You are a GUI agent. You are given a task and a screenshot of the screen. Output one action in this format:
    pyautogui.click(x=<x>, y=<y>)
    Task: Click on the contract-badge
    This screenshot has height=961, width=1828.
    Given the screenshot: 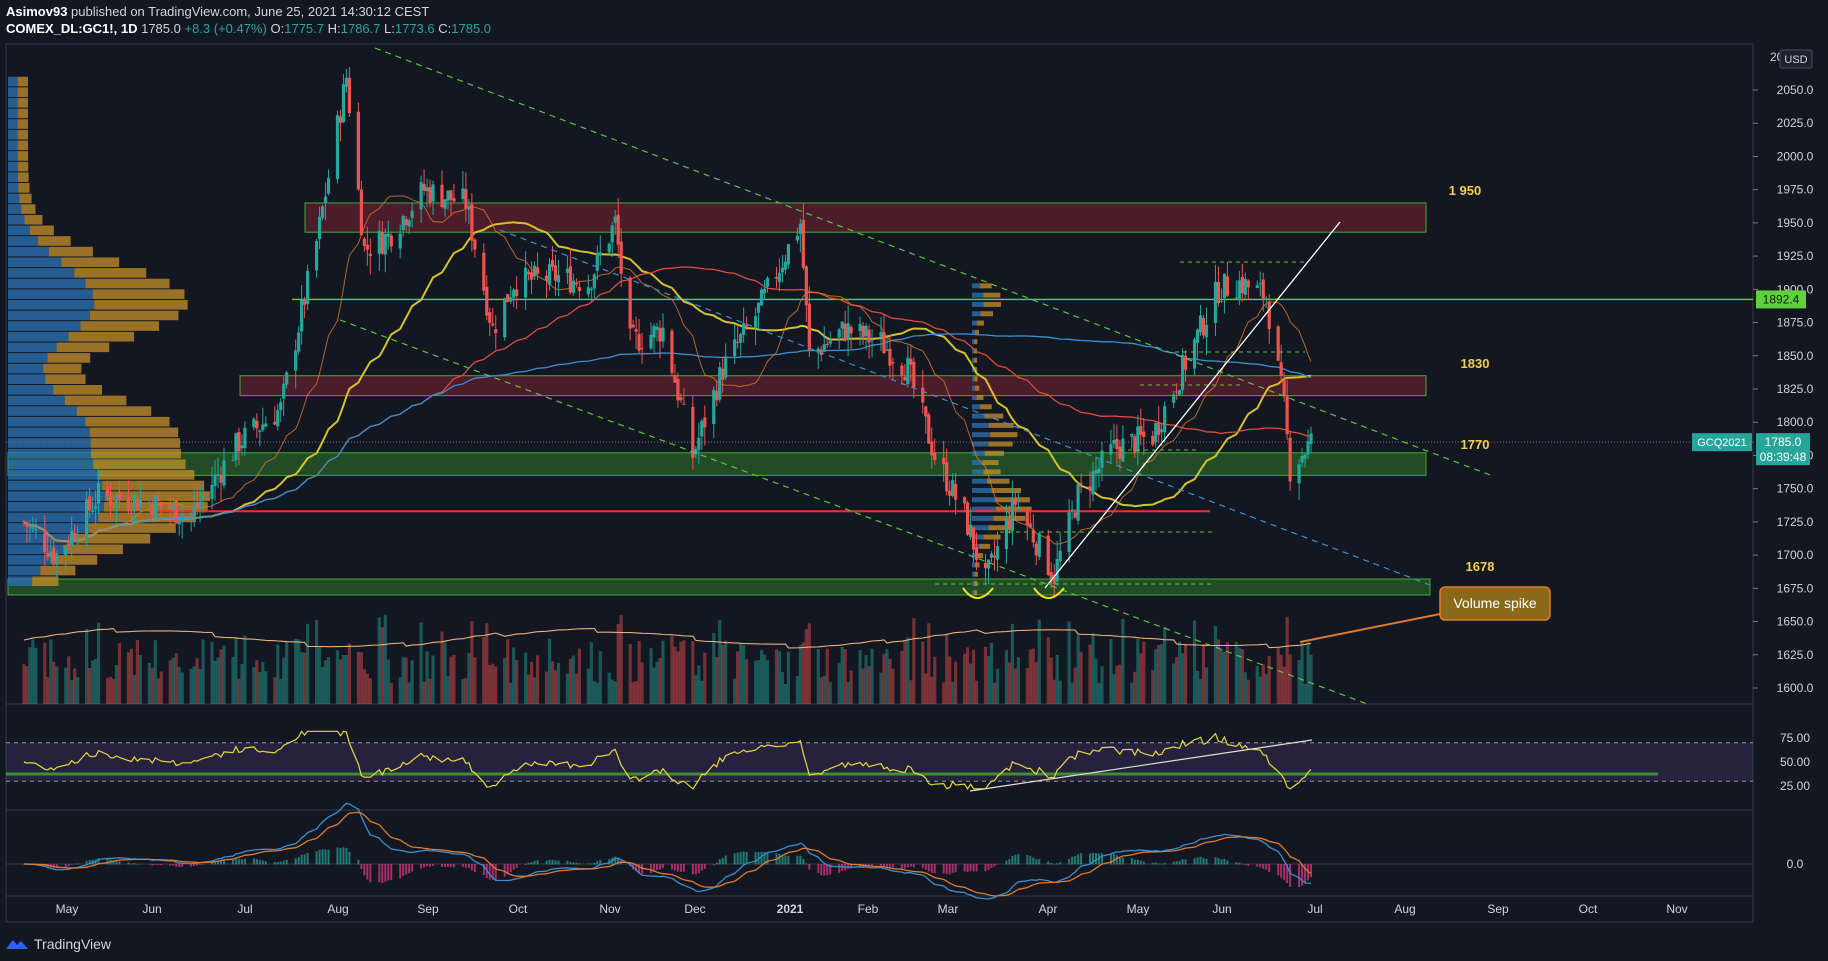 What is the action you would take?
    pyautogui.click(x=1722, y=442)
    